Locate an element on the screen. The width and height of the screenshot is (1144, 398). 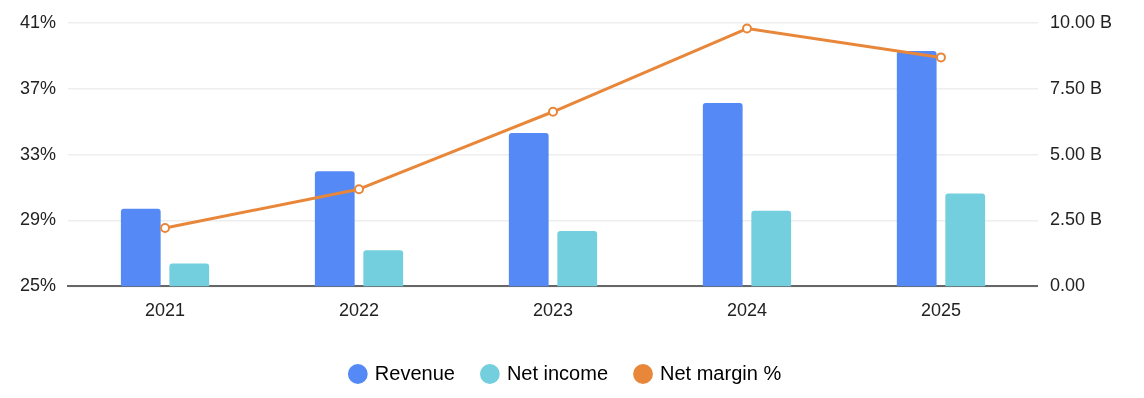
x-tick-label: 2025 is located at coordinates (940, 310).